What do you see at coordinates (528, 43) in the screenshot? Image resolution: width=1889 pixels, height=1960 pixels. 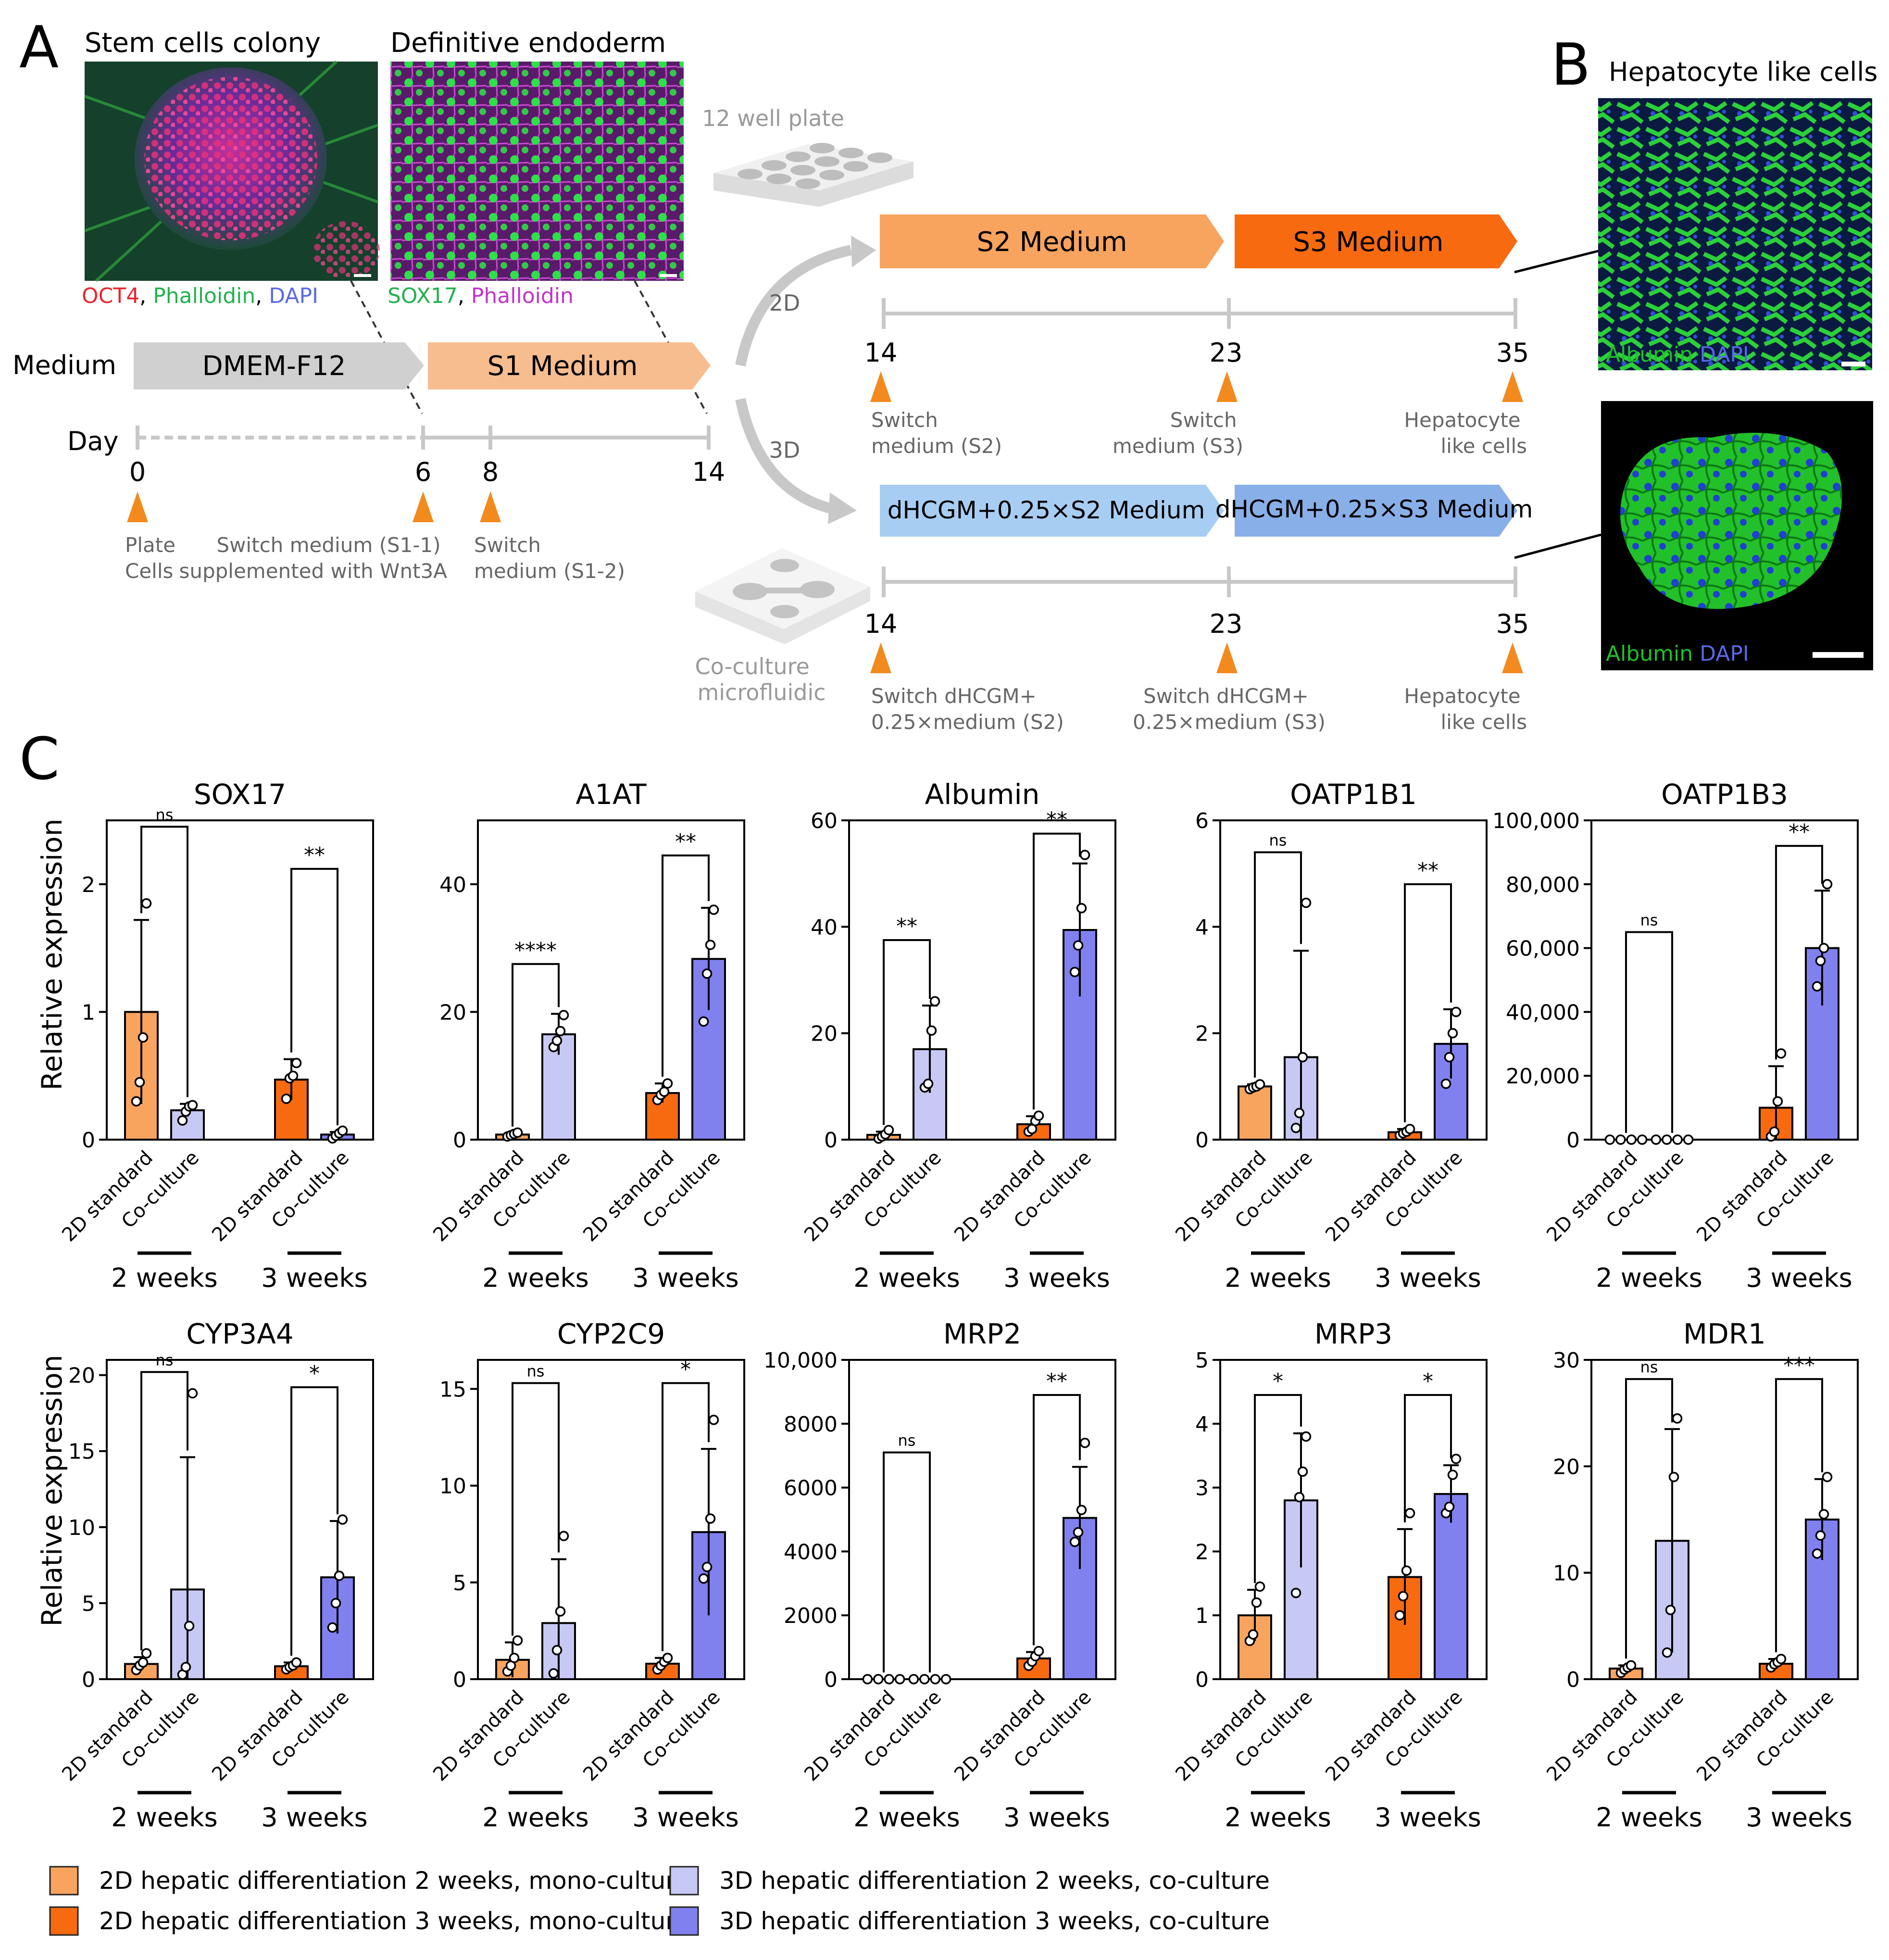 I see `micro2-title: Definitive endoderm` at bounding box center [528, 43].